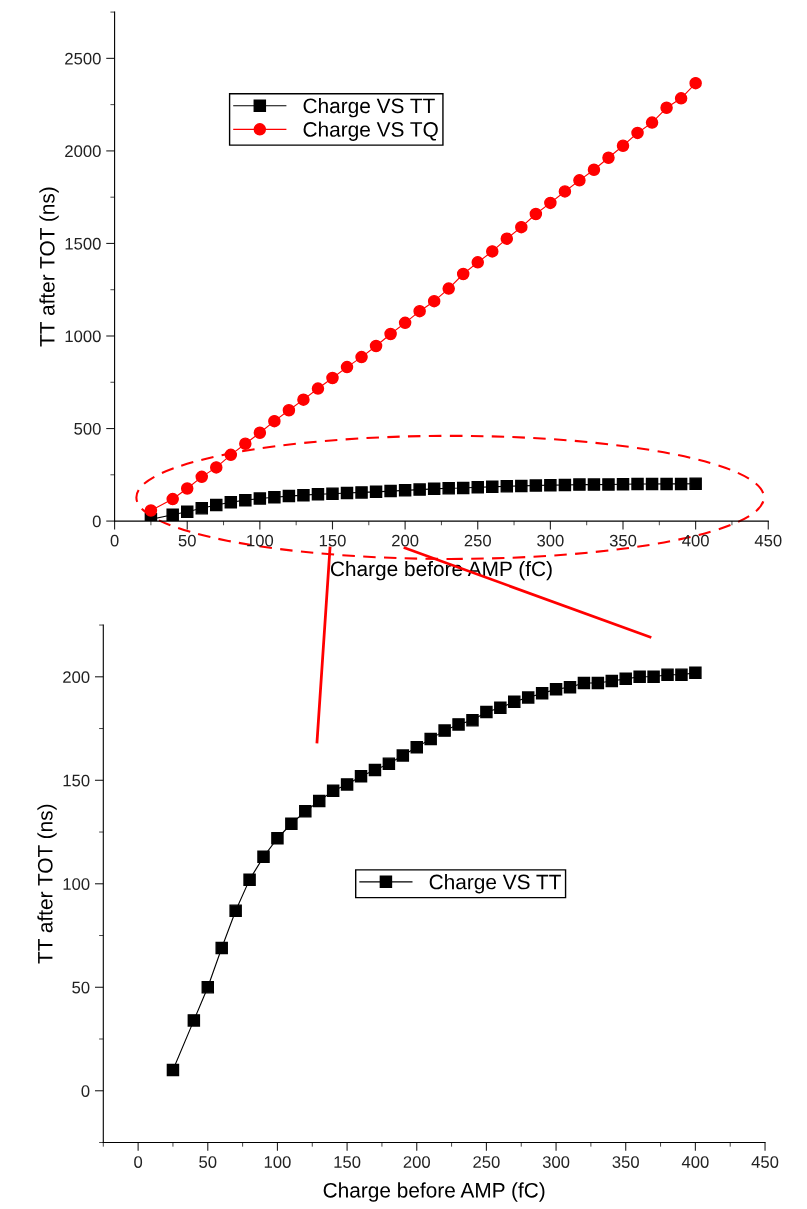 This screenshot has height=1209, width=807. What do you see at coordinates (83, 58) in the screenshot?
I see `y-tick-label: 2500` at bounding box center [83, 58].